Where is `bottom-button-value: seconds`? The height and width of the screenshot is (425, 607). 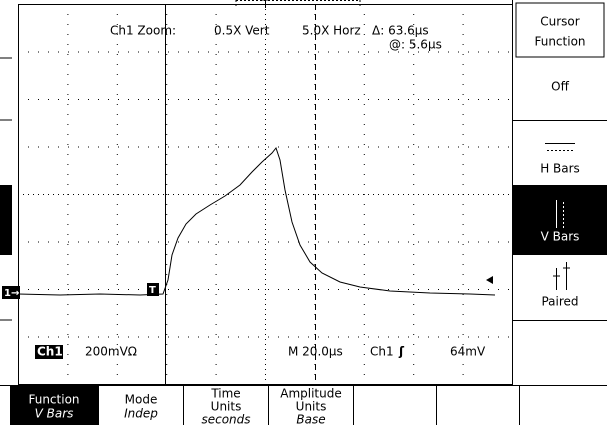
bottom-button-value: seconds is located at coordinates (225, 419).